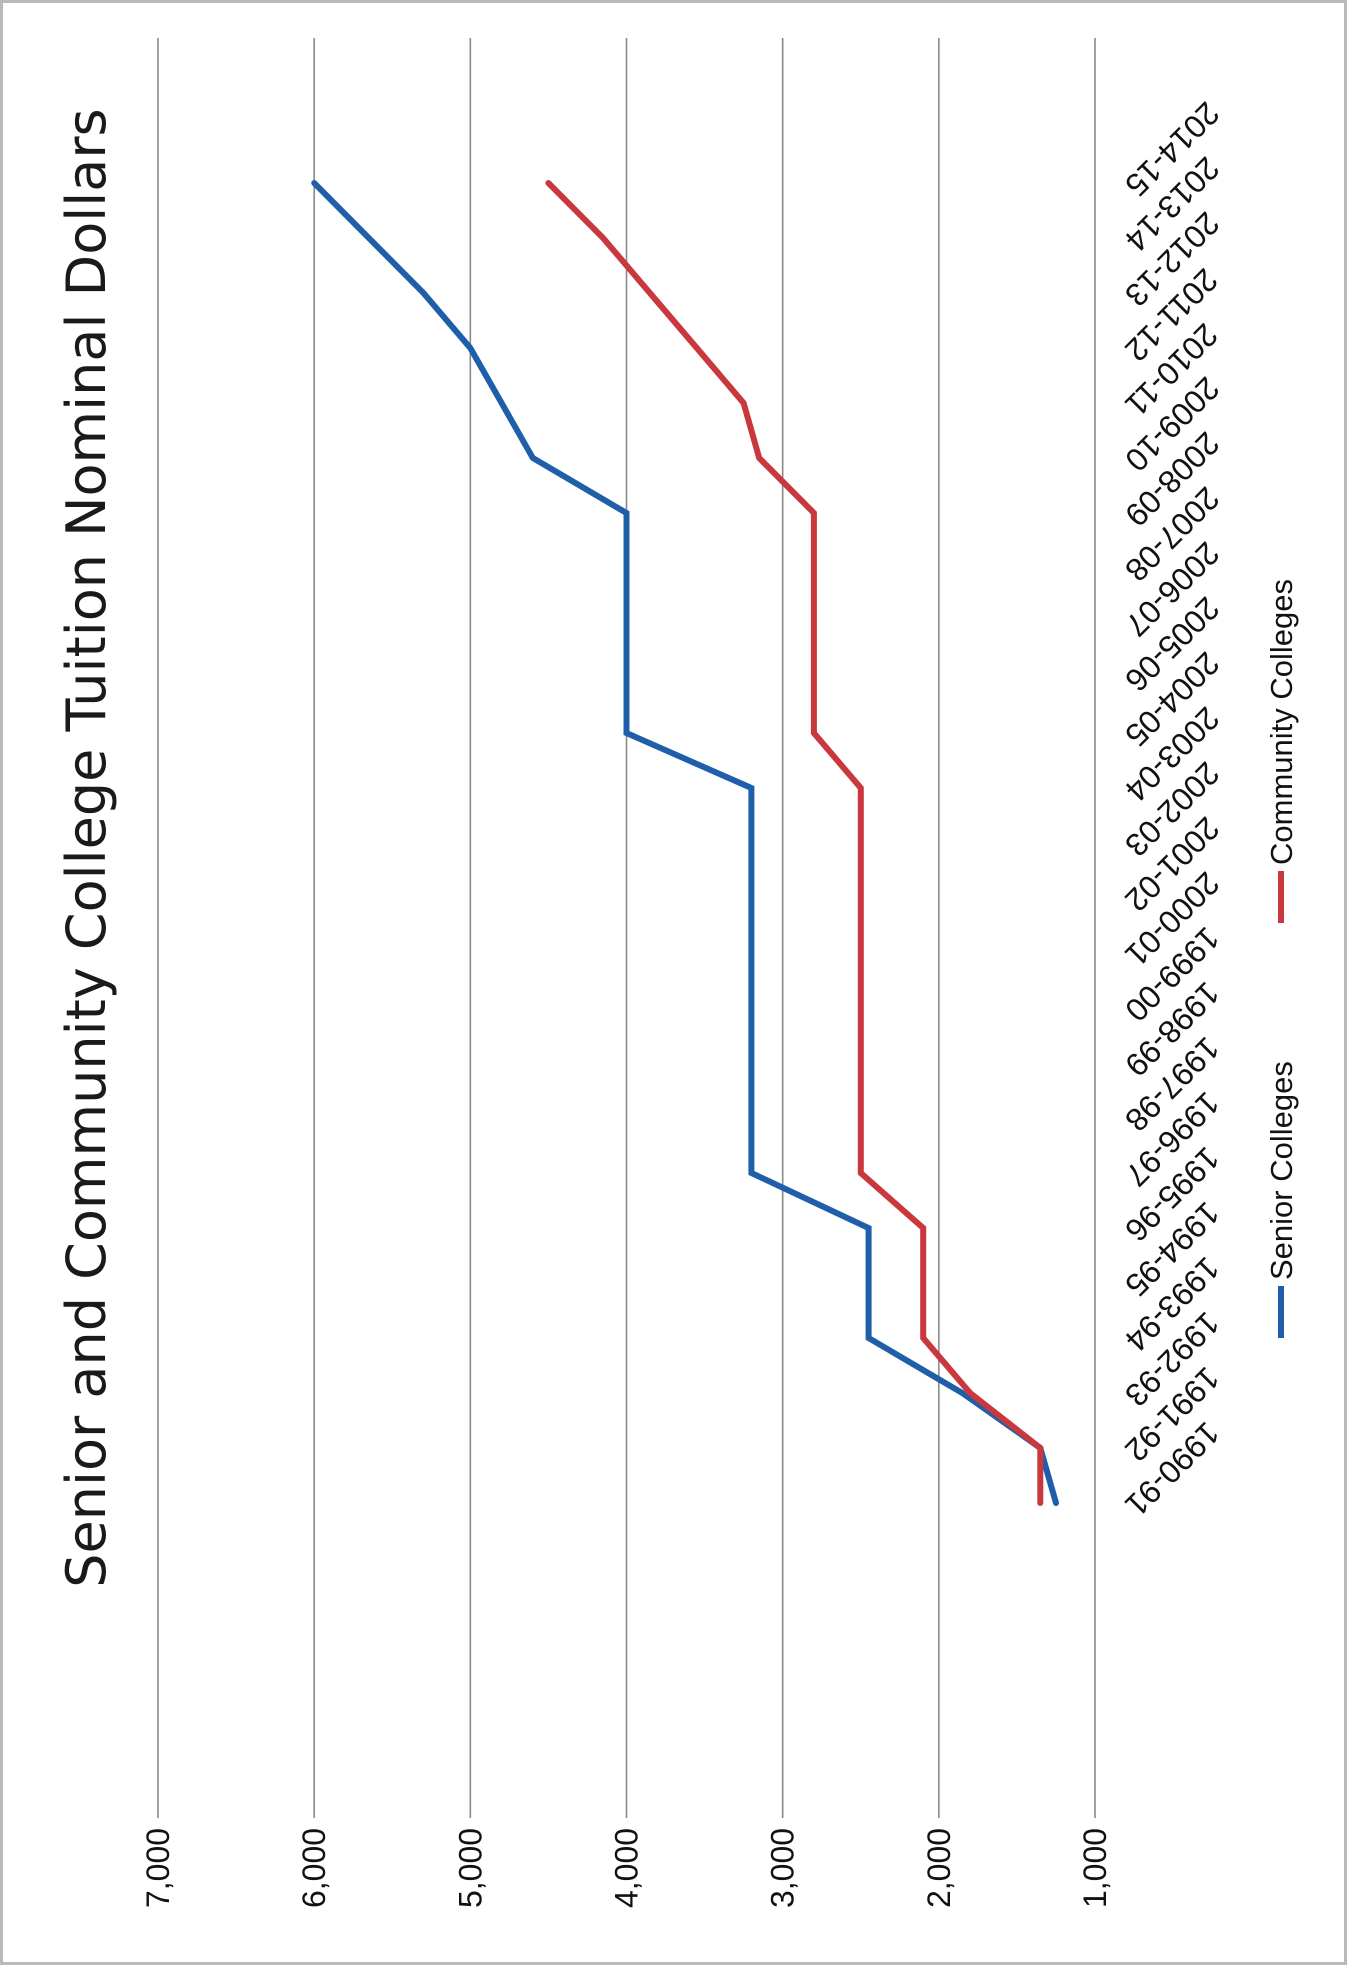 This screenshot has height=1968, width=1347. What do you see at coordinates (1095, 1868) in the screenshot?
I see `y-tick-label: 1,000` at bounding box center [1095, 1868].